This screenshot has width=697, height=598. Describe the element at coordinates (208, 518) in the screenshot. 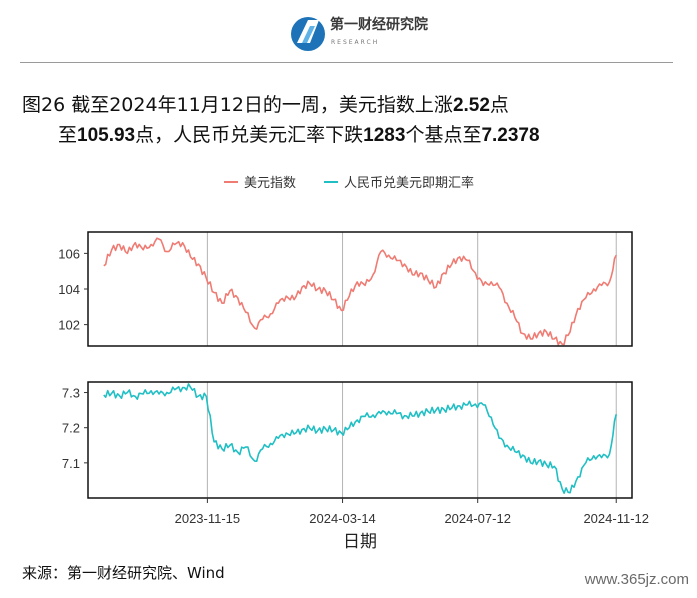

I see `x-tick-label-0: 2023-11-15` at that location.